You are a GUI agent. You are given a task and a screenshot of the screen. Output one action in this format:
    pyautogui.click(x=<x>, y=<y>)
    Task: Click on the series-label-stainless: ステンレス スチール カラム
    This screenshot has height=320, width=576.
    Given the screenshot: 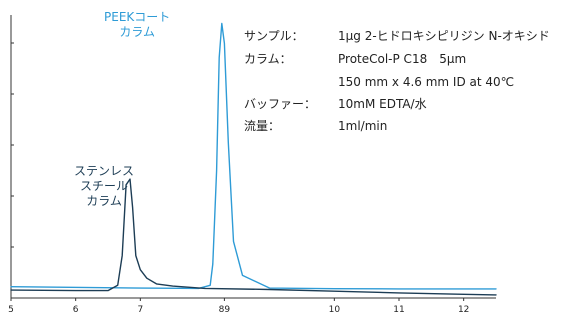 What is the action you would take?
    pyautogui.click(x=104, y=186)
    